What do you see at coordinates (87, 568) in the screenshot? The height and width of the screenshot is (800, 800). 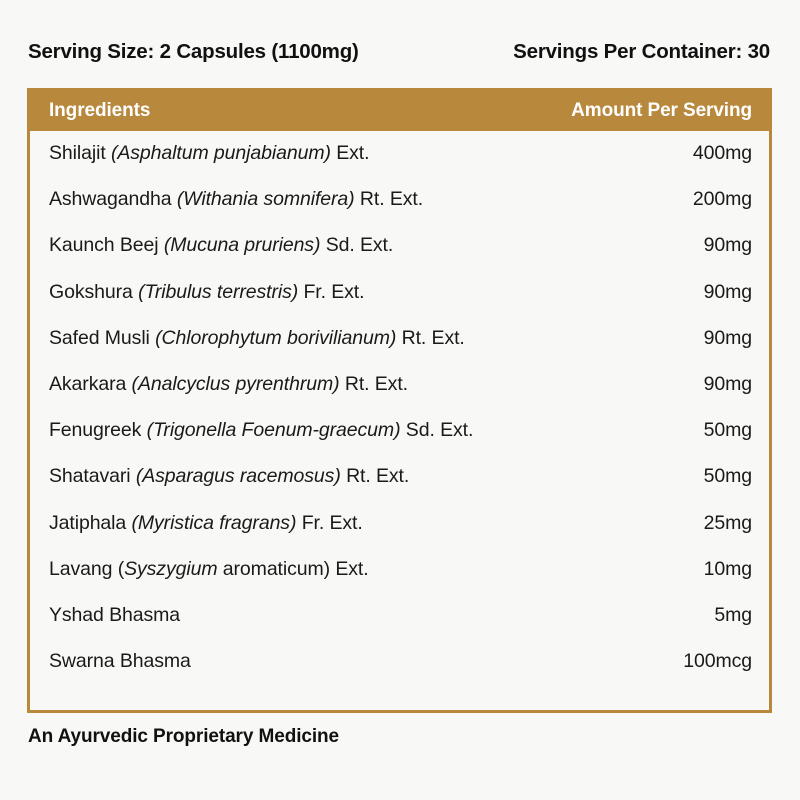 I see `ingredient-common-name: Lavang (` at bounding box center [87, 568].